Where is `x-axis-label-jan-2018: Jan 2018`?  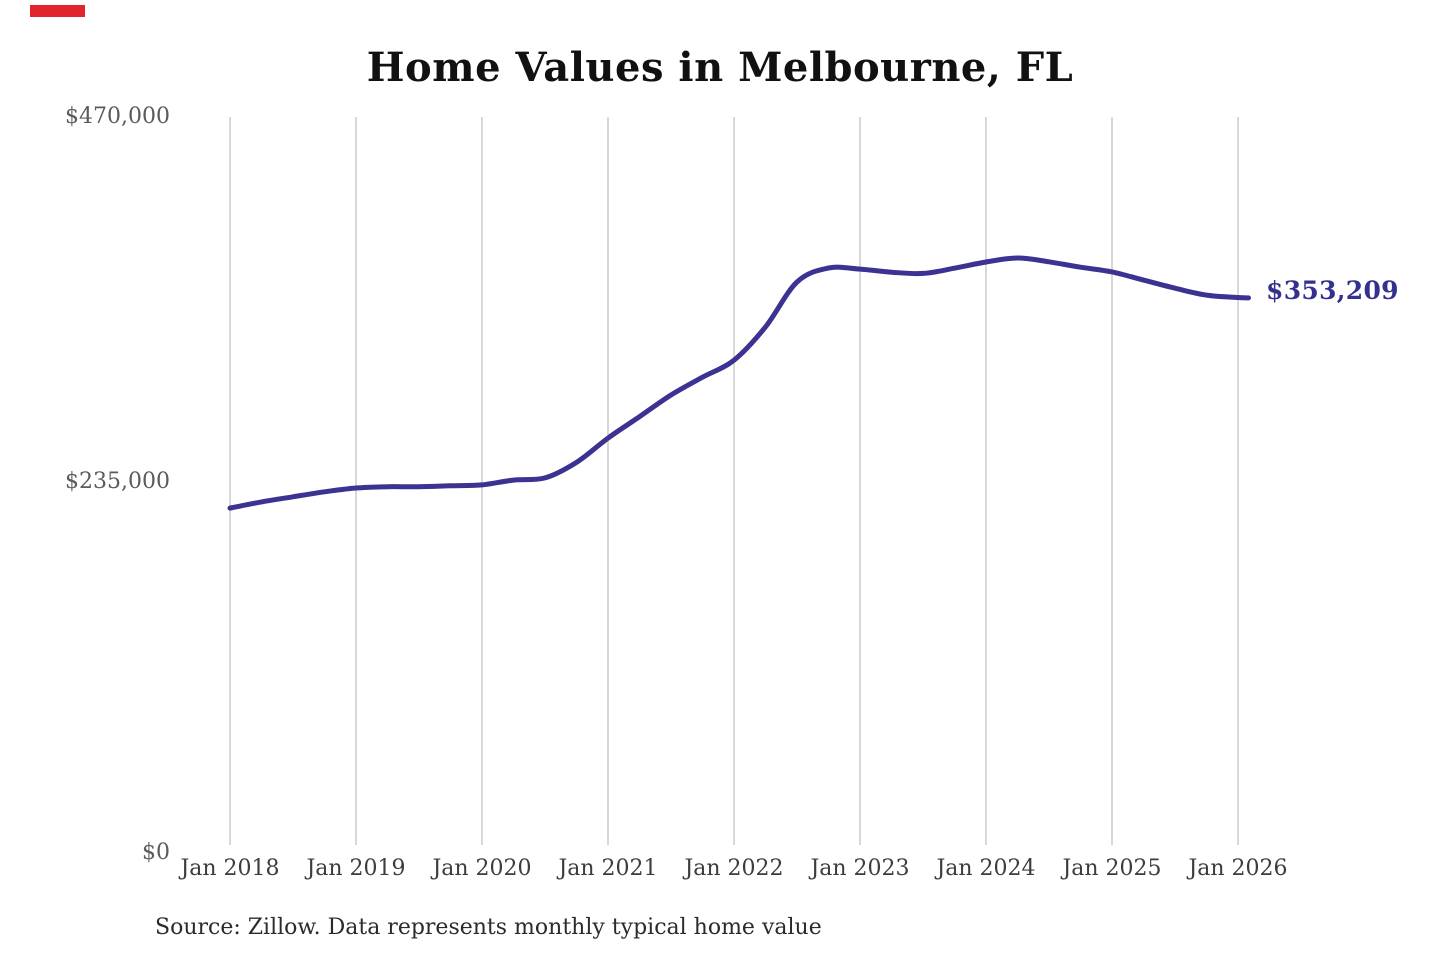 x-axis-label-jan-2018: Jan 2018 is located at coordinates (230, 868).